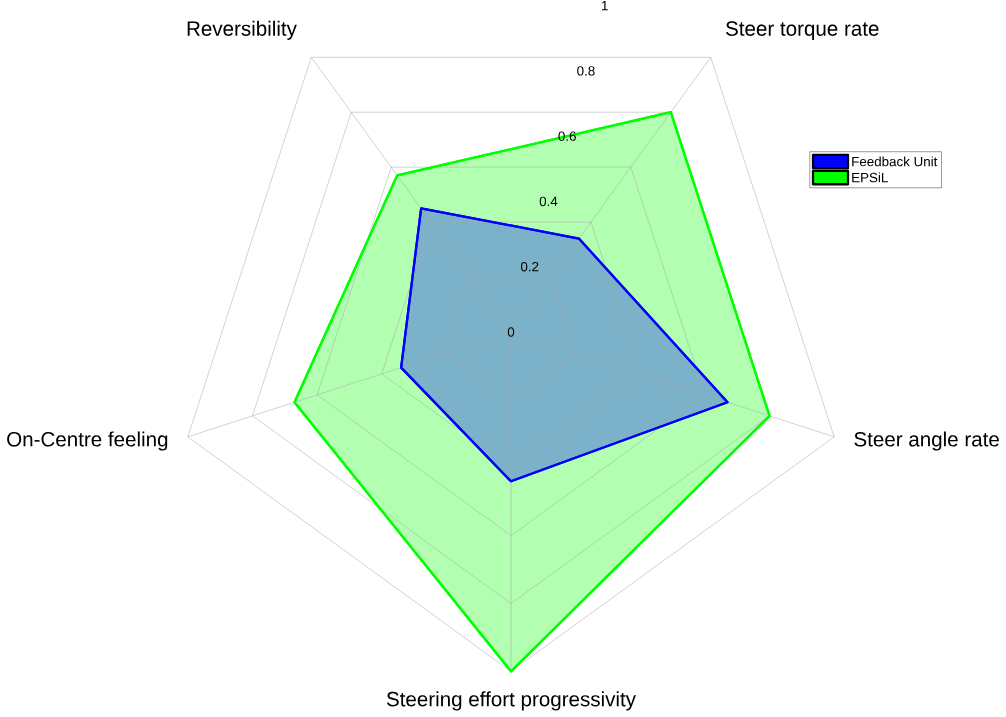 This screenshot has width=1006, height=717. Describe the element at coordinates (548, 201) in the screenshot. I see `y-tick-label: 0.4` at that location.